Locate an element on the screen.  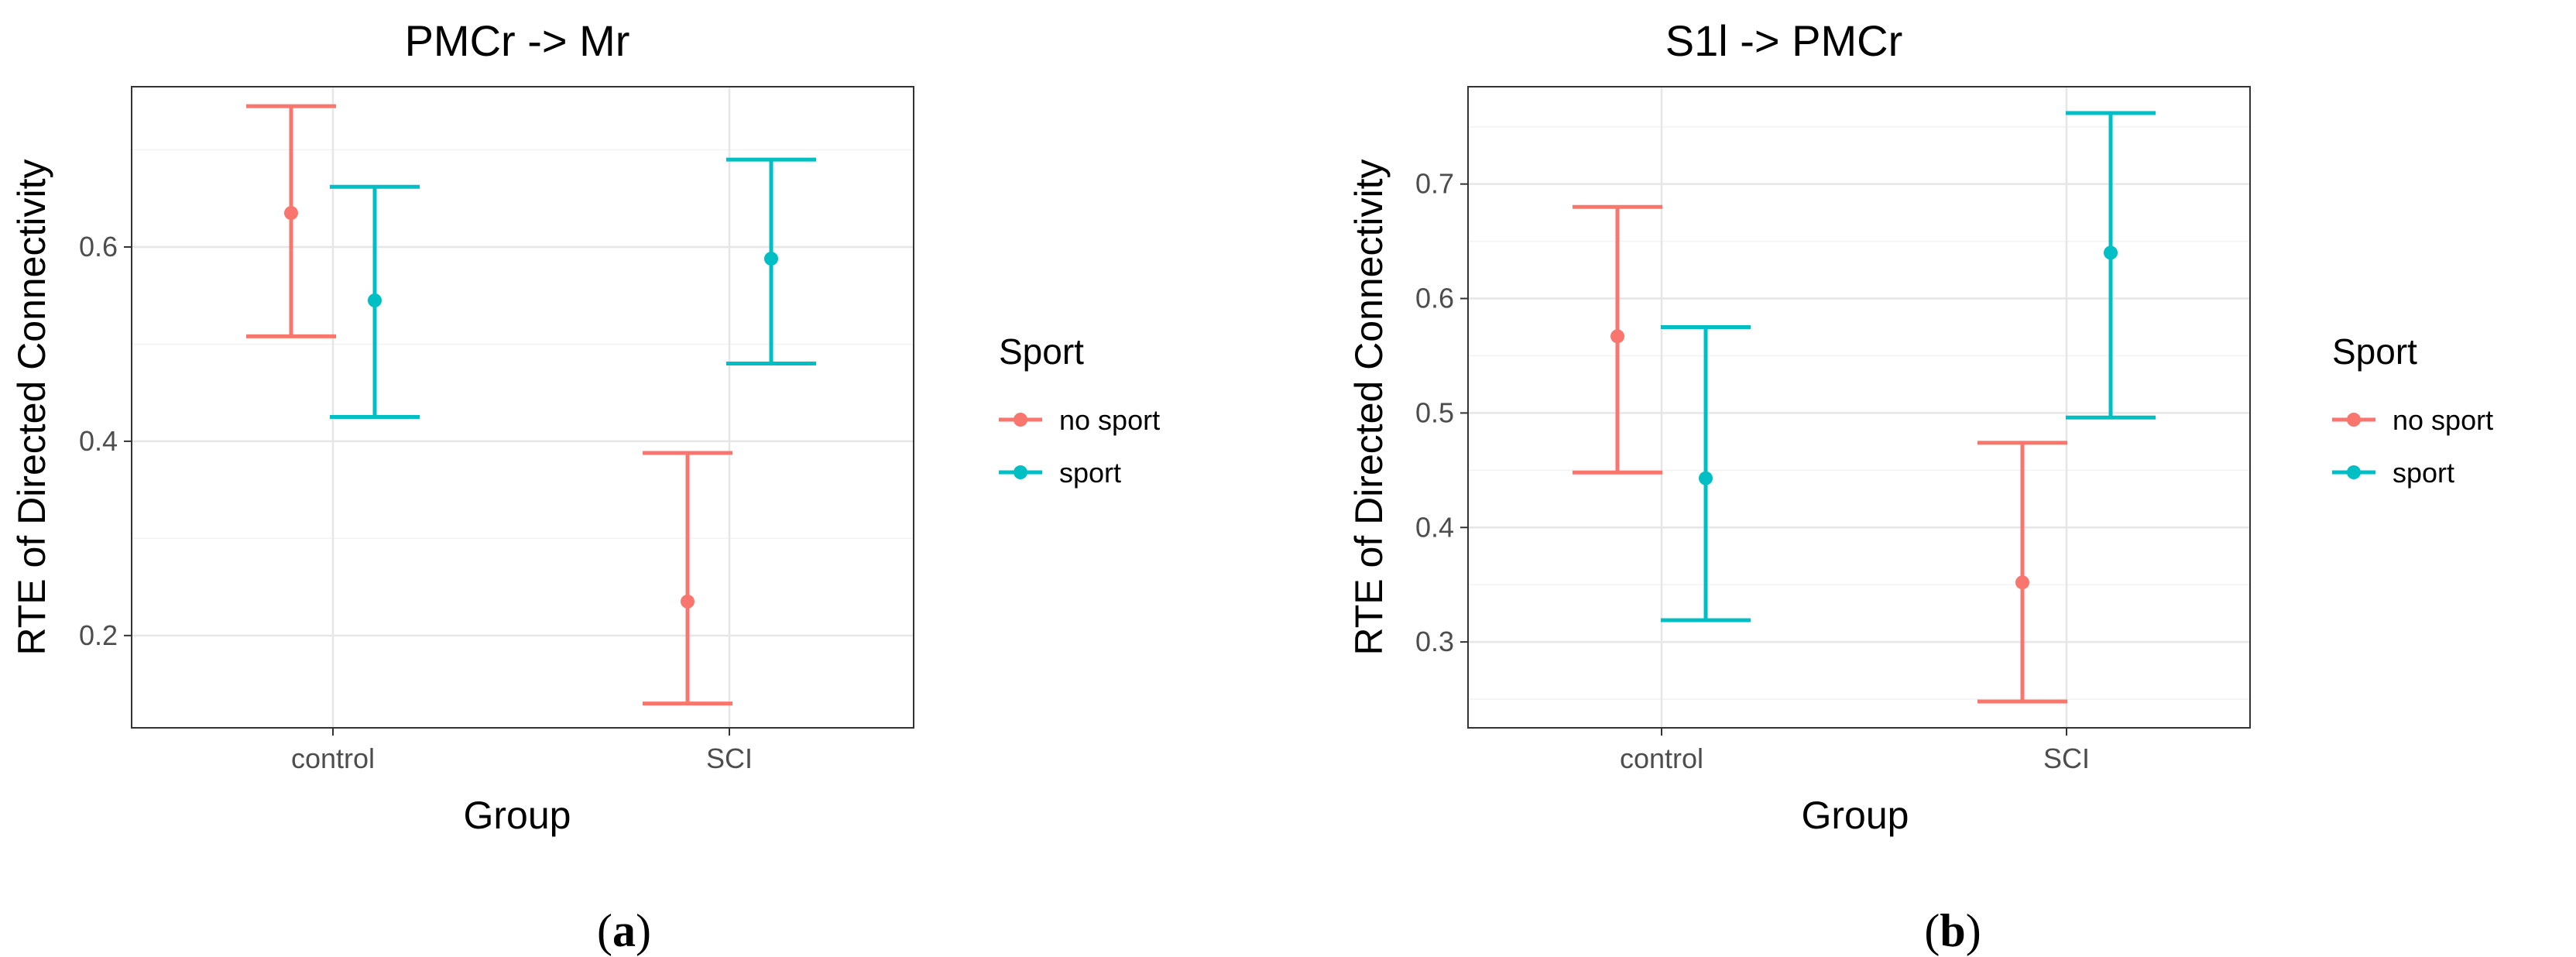
panel-a-legend: Sport no sport sport is located at coordinates (1079, 410).